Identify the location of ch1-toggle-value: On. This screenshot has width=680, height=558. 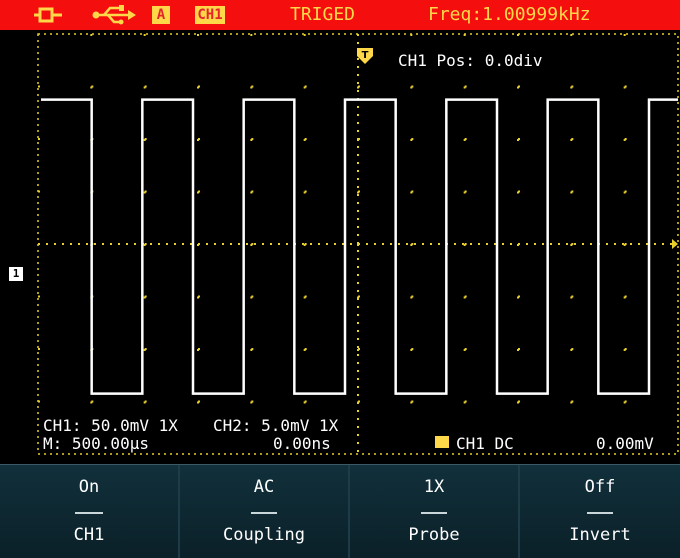
(89, 487).